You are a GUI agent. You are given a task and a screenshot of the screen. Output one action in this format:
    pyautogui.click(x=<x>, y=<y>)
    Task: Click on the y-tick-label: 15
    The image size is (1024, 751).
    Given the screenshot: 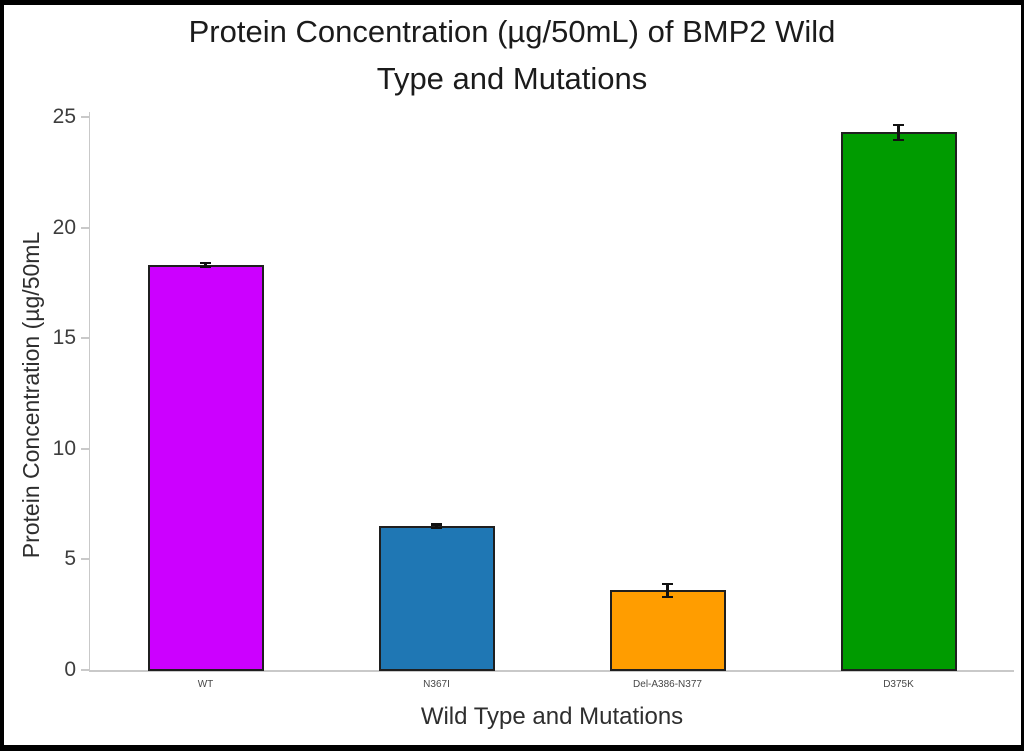 What is the action you would take?
    pyautogui.click(x=64, y=338)
    